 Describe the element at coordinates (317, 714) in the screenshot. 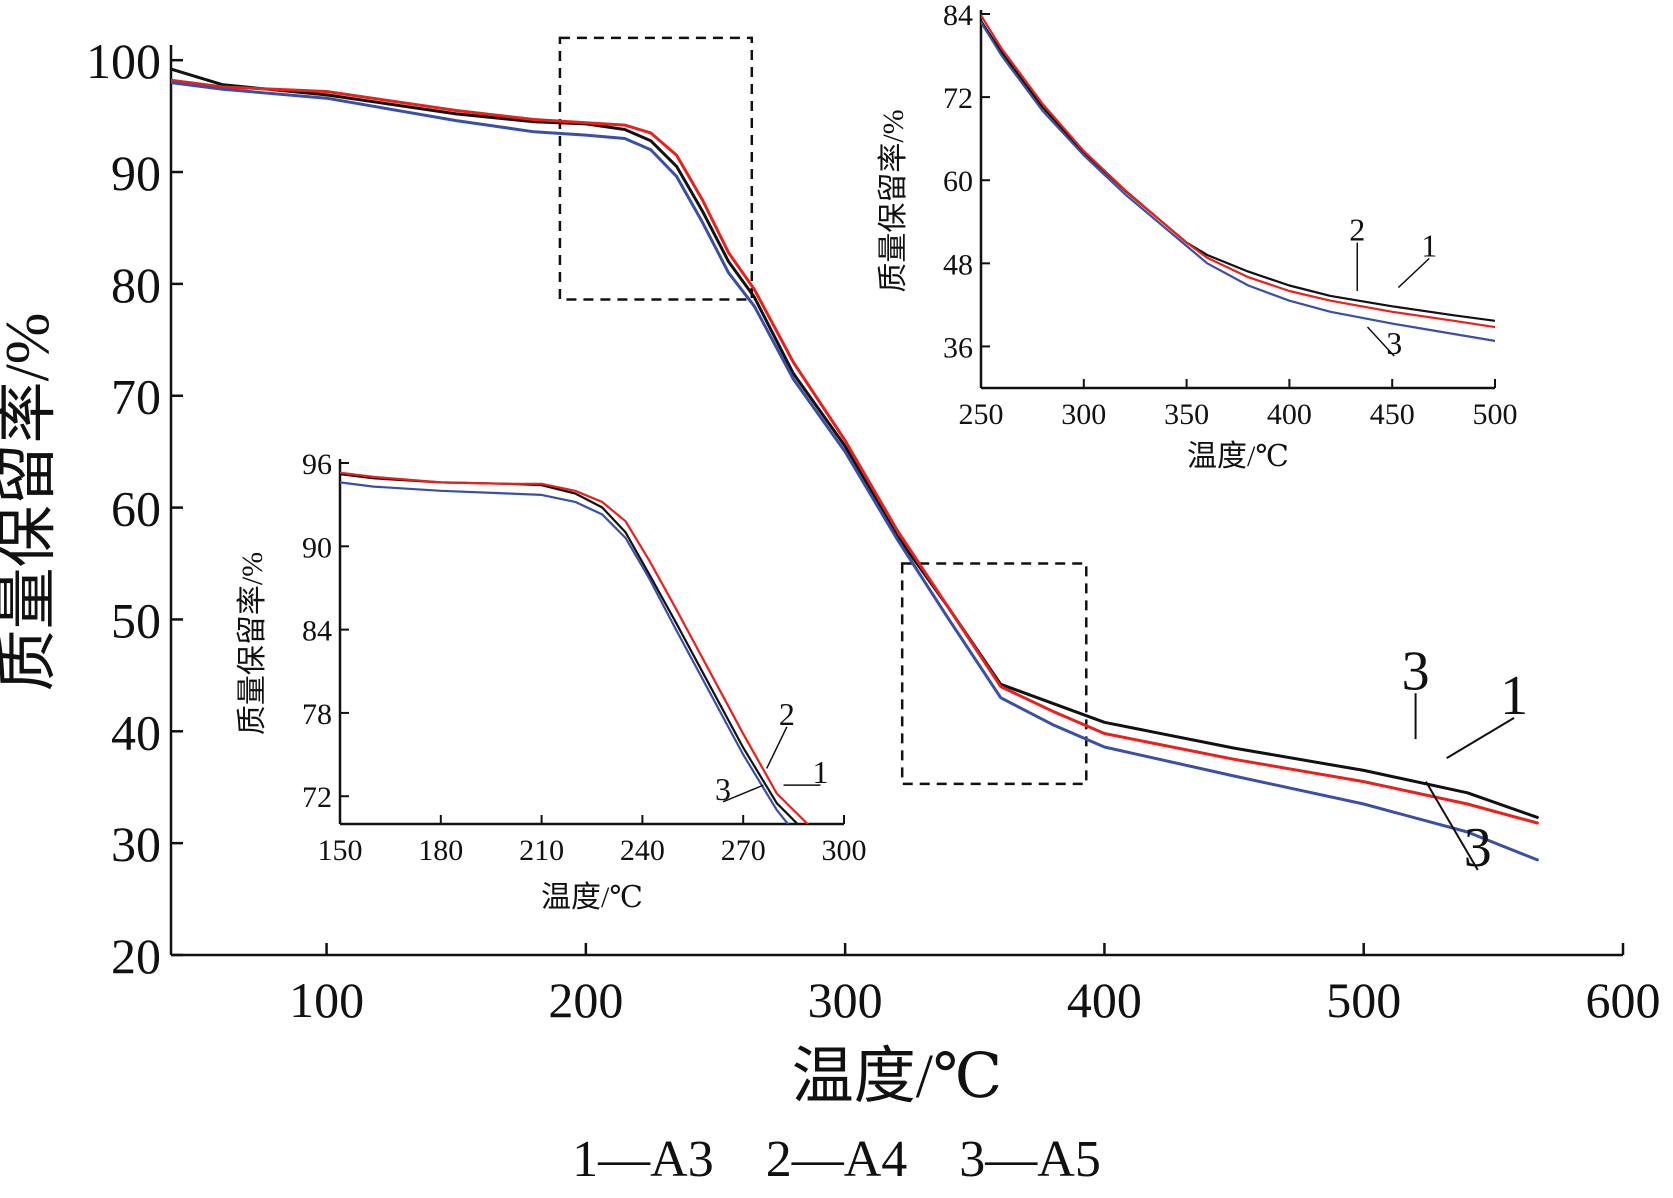

I see `y-tick-label: 78` at that location.